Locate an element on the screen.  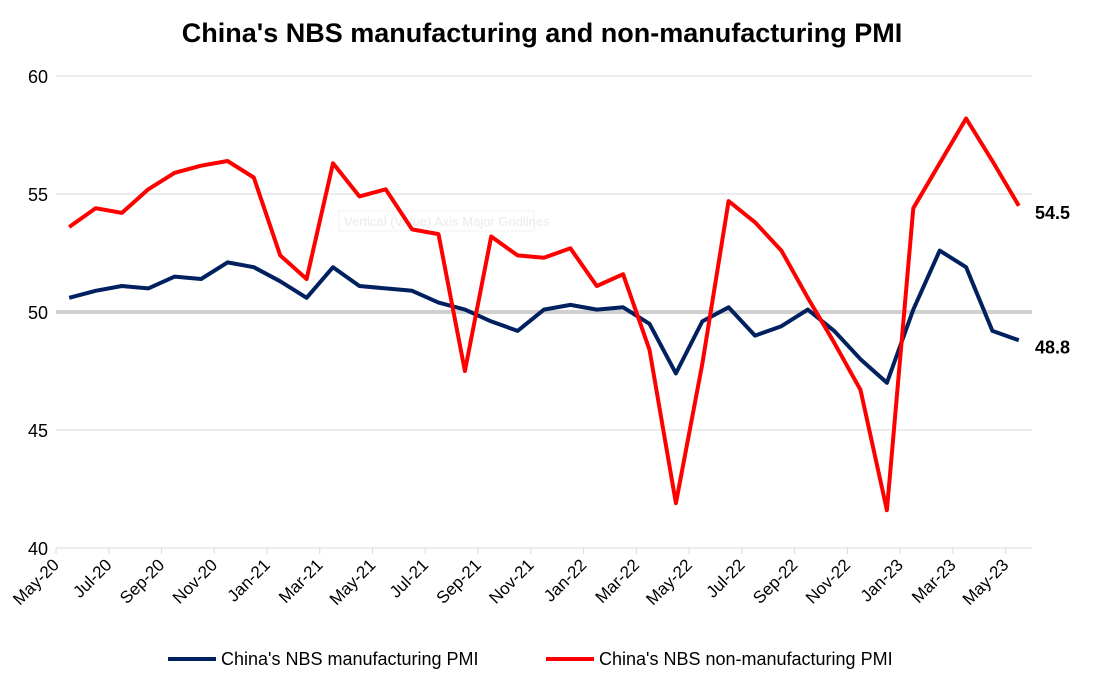
x-tick-label: Mar-21 is located at coordinates (301, 581).